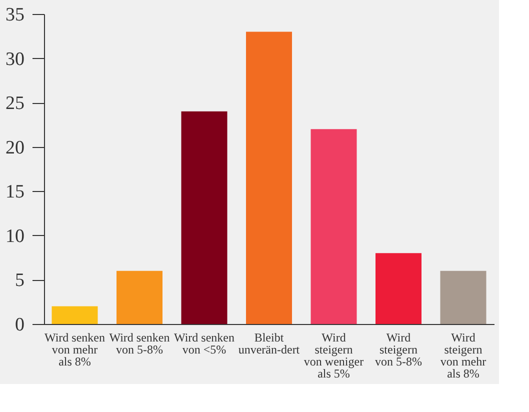 The image size is (529, 412). I want to click on x-tick-label: Bleibt unverän-dert, so click(269, 343).